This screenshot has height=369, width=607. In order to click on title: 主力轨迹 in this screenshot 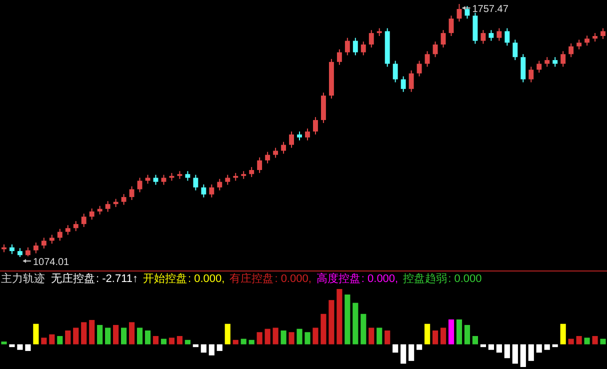, I will do `click(23, 279)`.